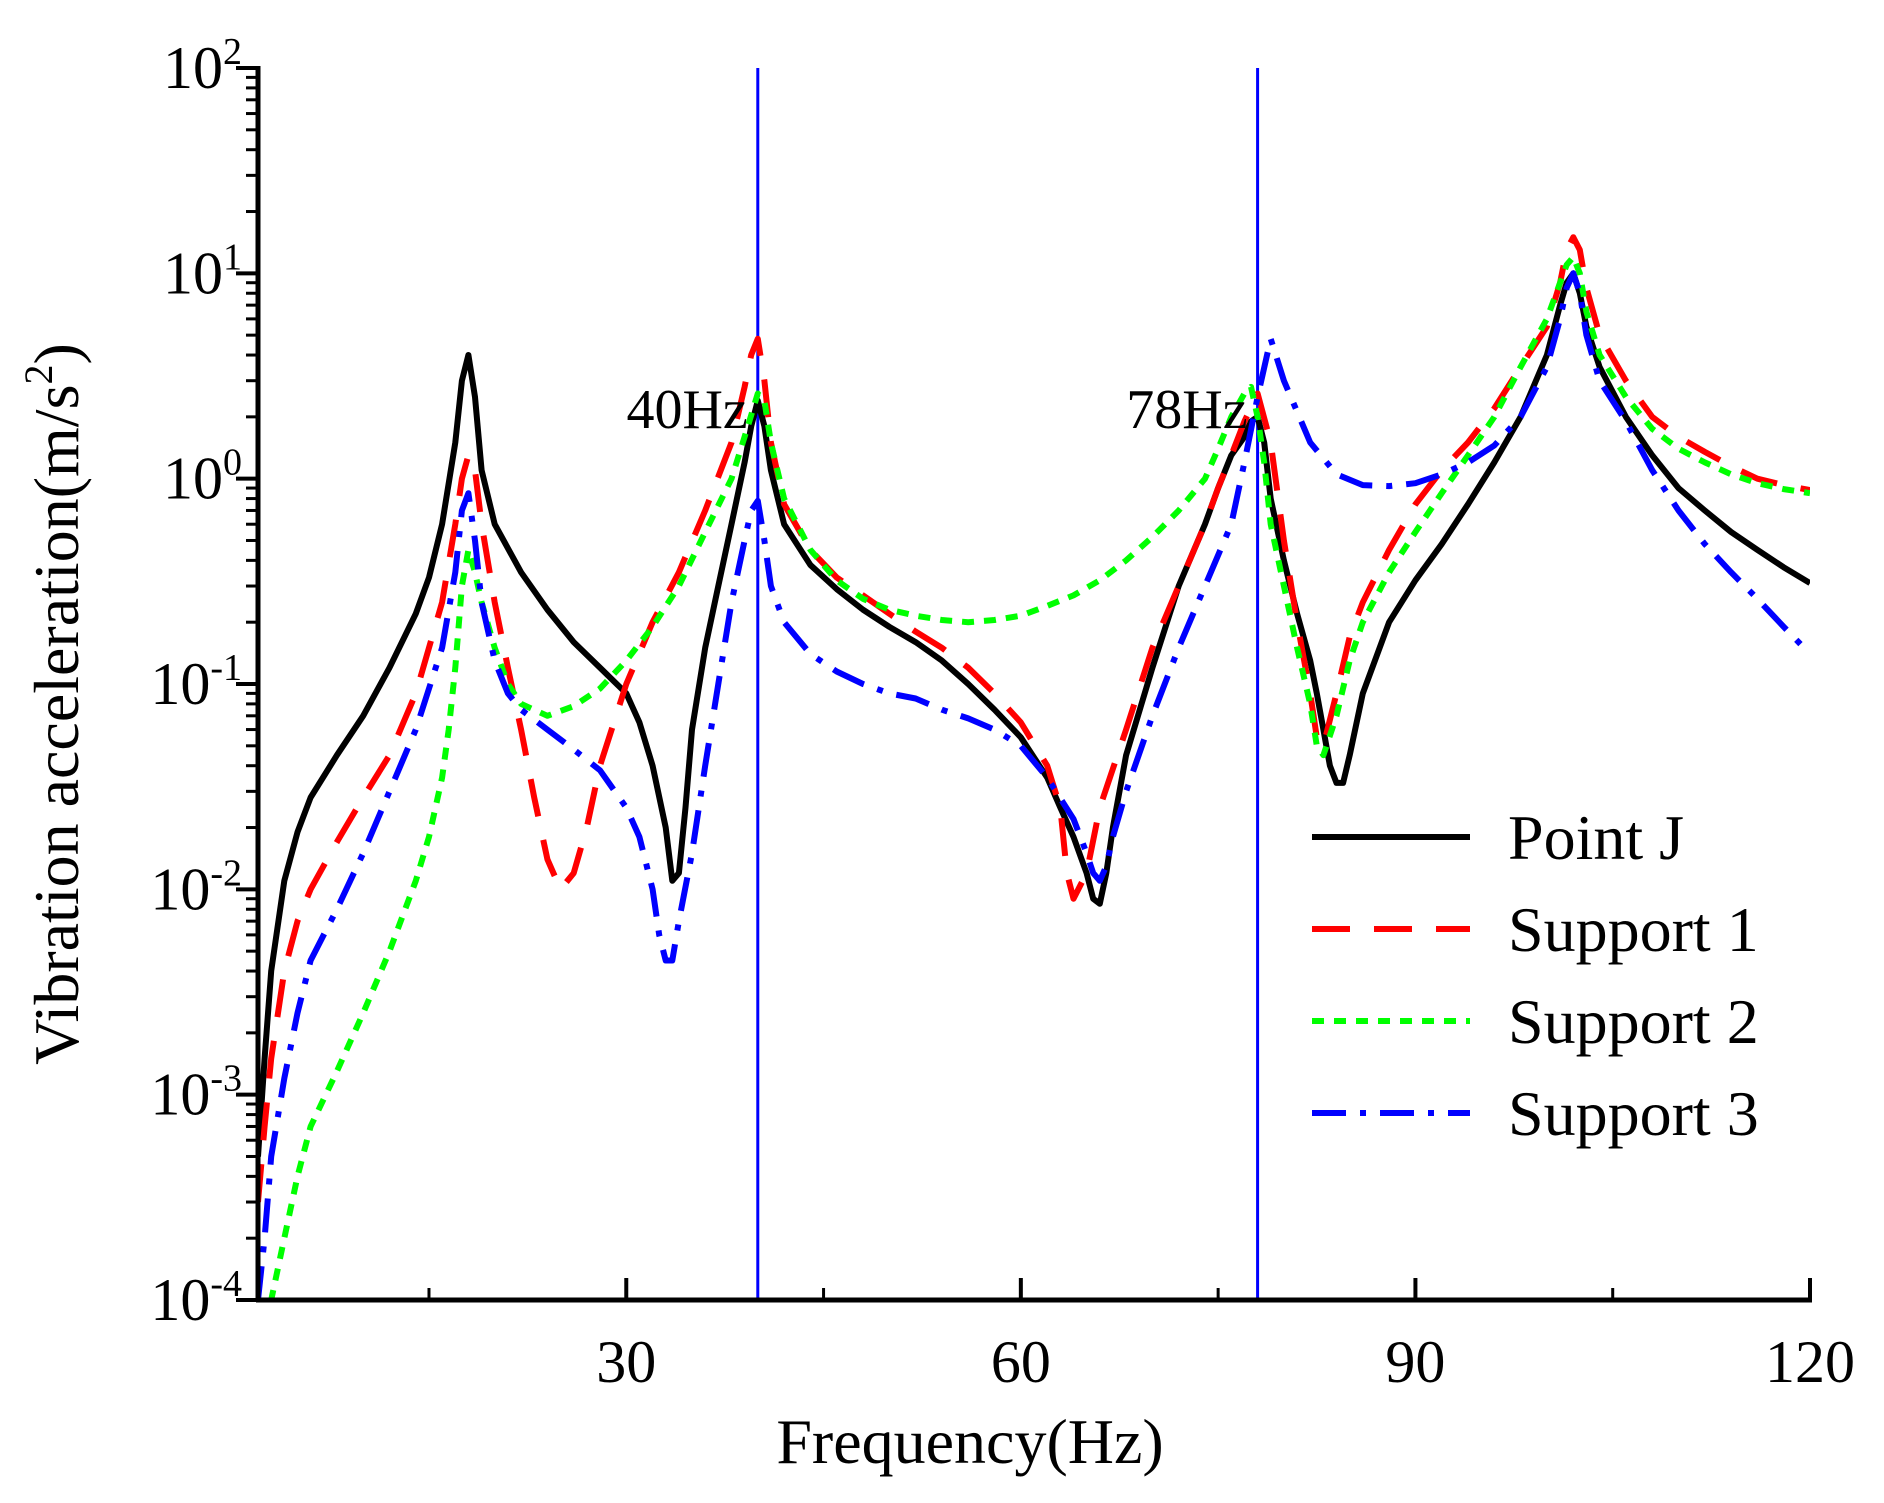  What do you see at coordinates (1535, 975) in the screenshot?
I see `legend: Point J Support 1 Support 2 Support 3` at bounding box center [1535, 975].